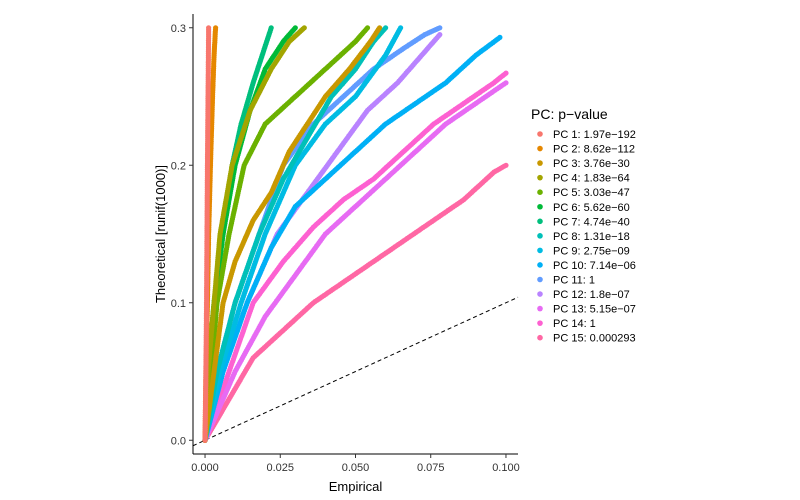 The width and height of the screenshot is (800, 500). Describe the element at coordinates (178, 441) in the screenshot. I see `y-tick-label: 0.0` at that location.